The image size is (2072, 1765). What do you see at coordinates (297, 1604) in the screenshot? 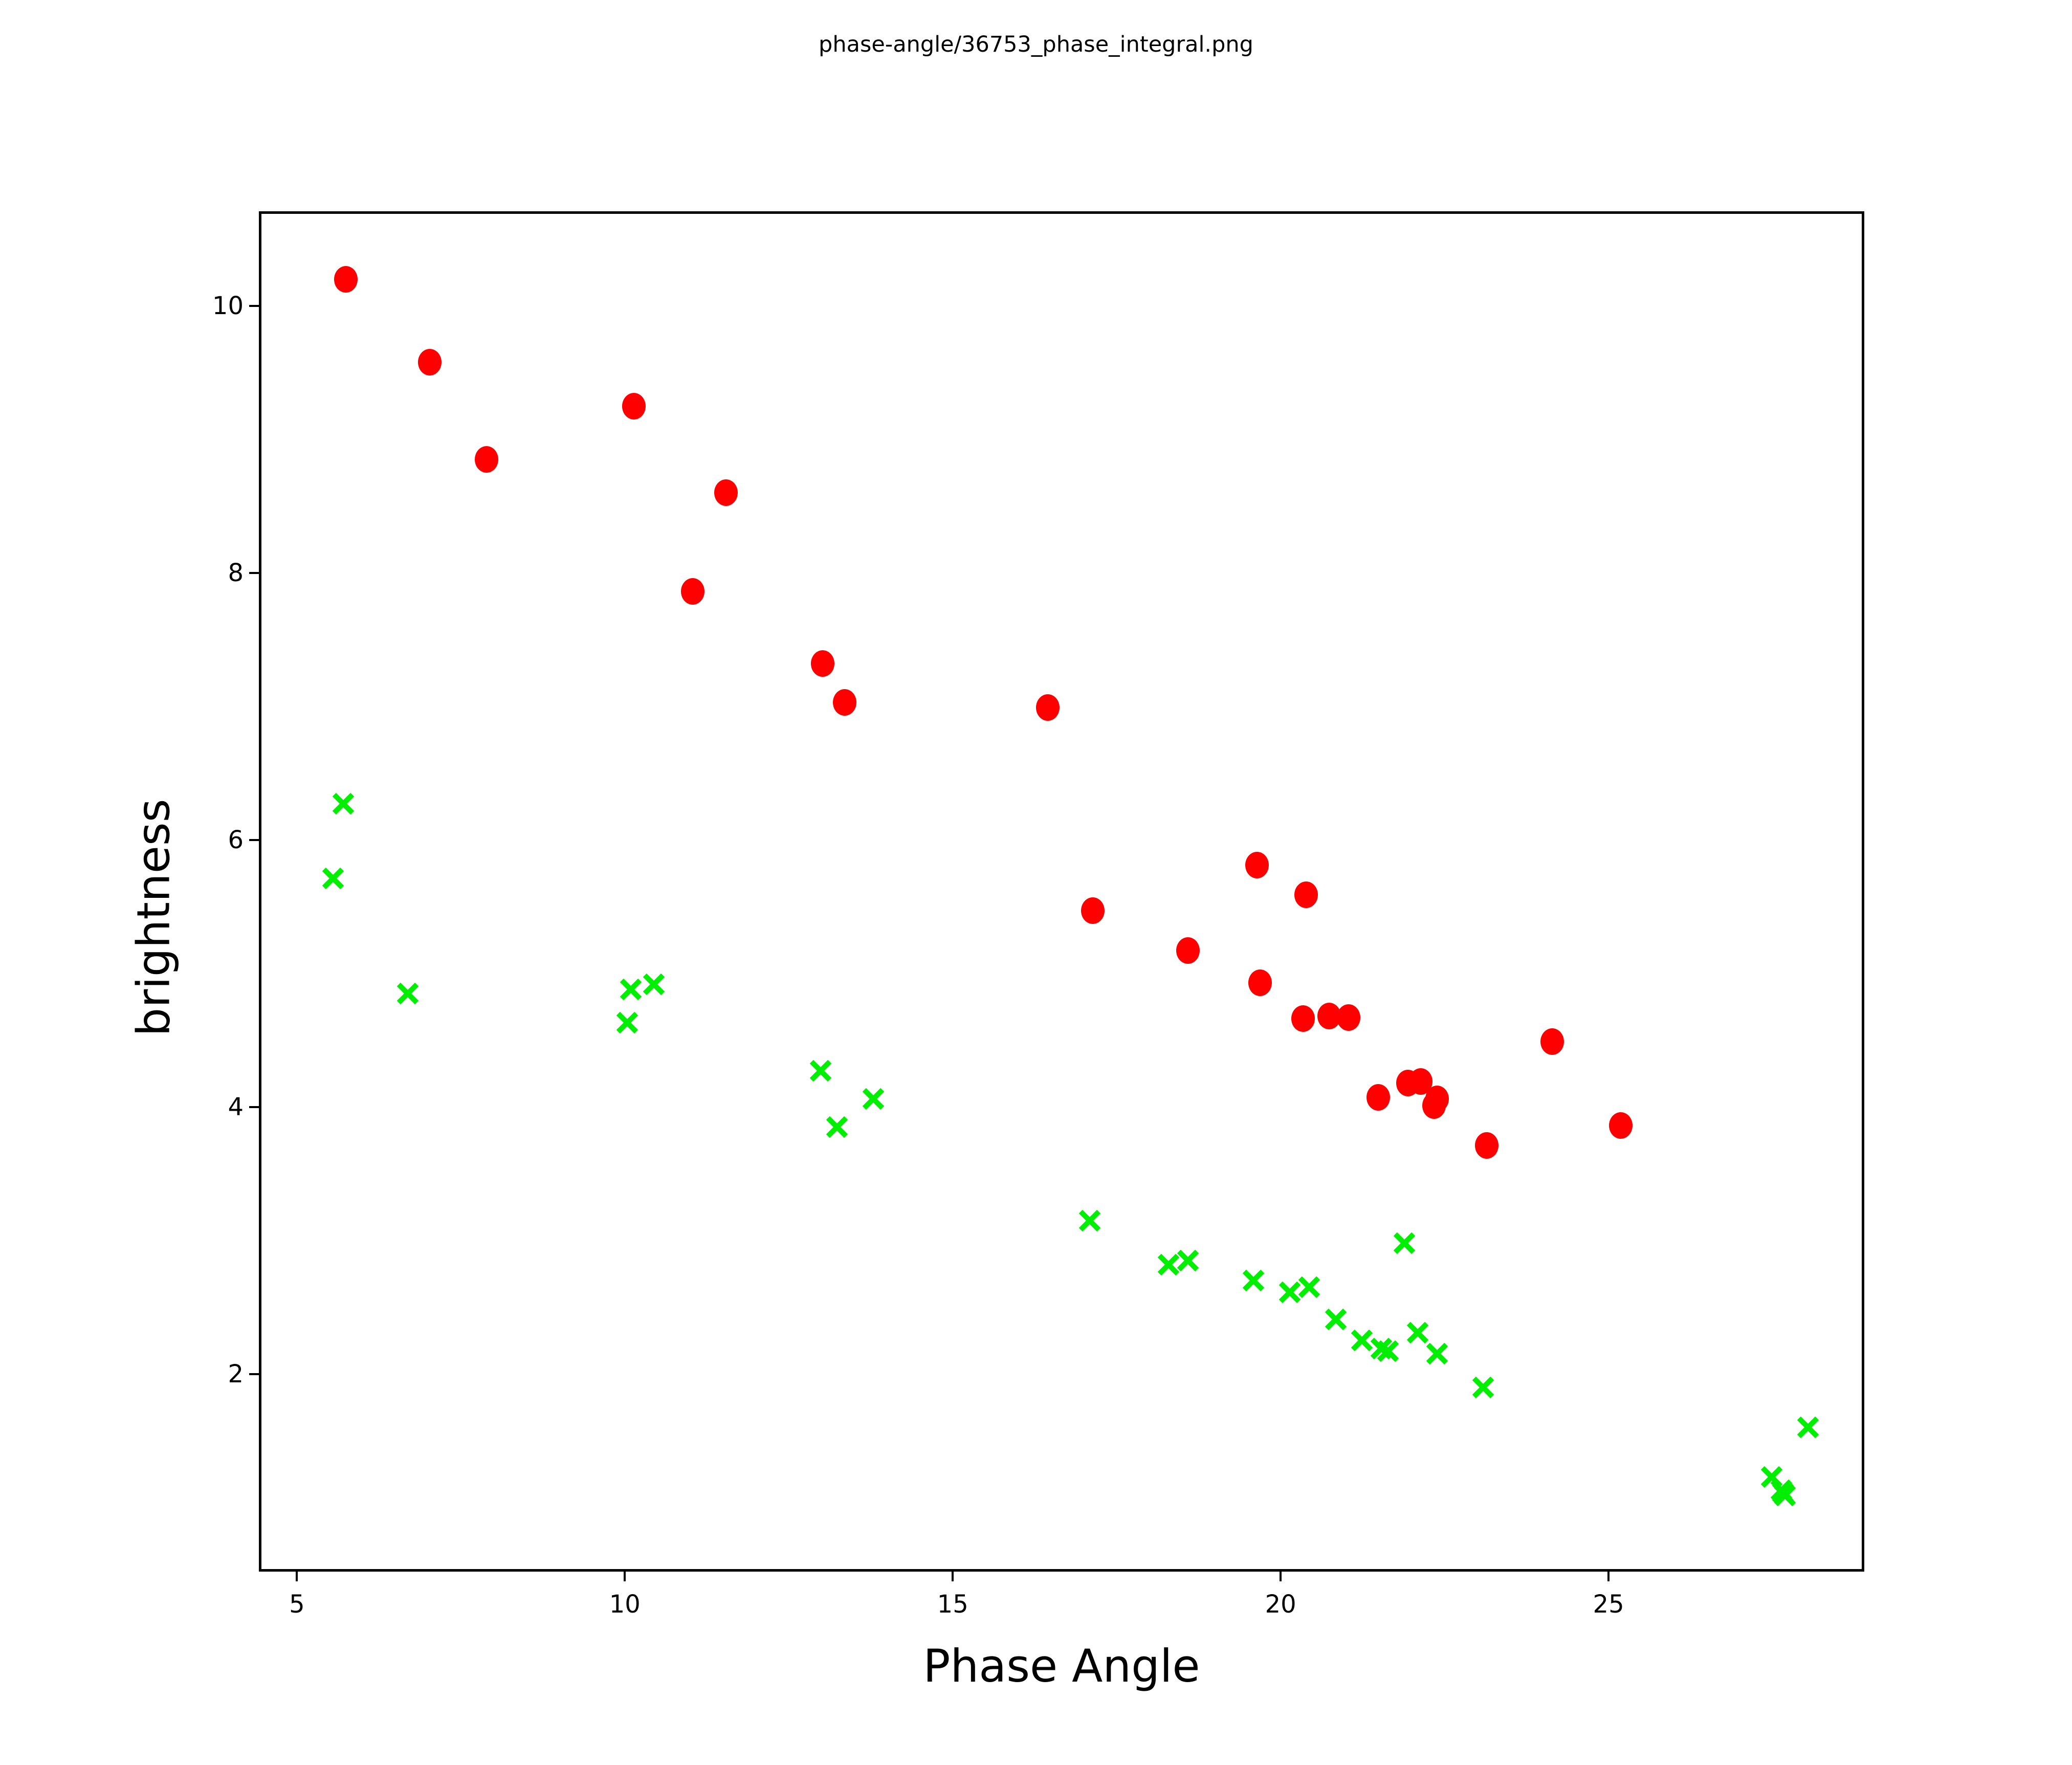
I see `x-tick-label: 5` at bounding box center [297, 1604].